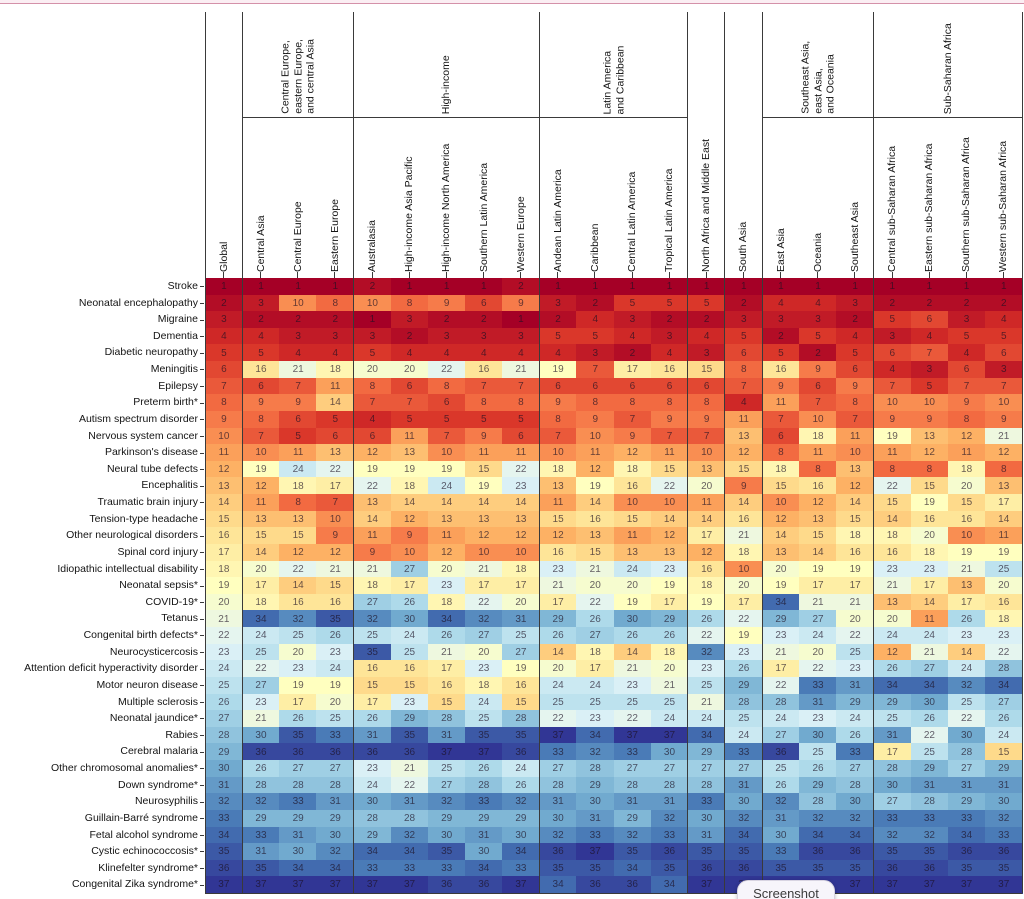 Image resolution: width=1024 pixels, height=899 pixels. Describe the element at coordinates (512, 3) in the screenshot. I see `top-divider-line` at that location.